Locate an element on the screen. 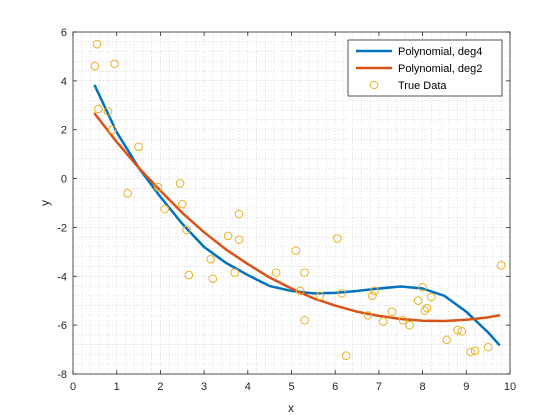  x-tick-label: 1 is located at coordinates (117, 387).